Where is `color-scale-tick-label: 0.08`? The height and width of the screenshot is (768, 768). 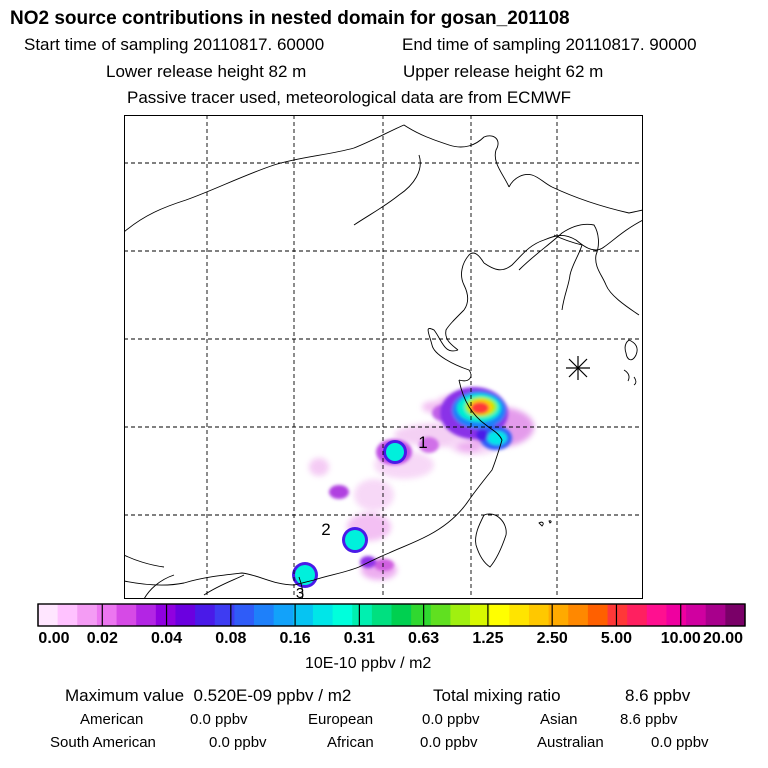 color-scale-tick-label: 0.08 is located at coordinates (231, 638).